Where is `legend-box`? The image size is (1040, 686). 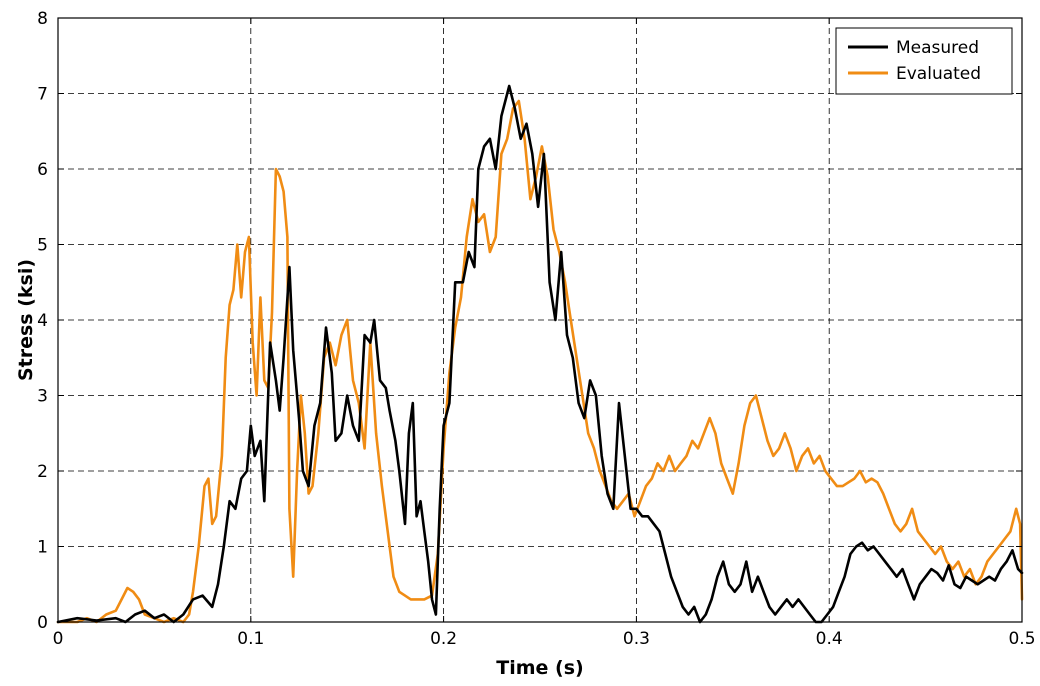 legend-box is located at coordinates (924, 61).